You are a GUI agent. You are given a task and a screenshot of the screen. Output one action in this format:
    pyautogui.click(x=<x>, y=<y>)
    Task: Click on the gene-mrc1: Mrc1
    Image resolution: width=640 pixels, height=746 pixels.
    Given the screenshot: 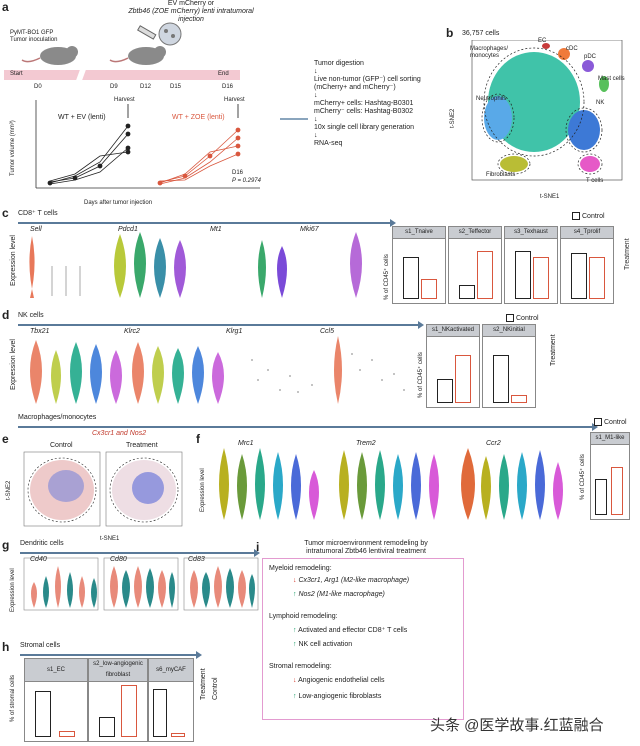 What is the action you would take?
    pyautogui.click(x=246, y=443)
    